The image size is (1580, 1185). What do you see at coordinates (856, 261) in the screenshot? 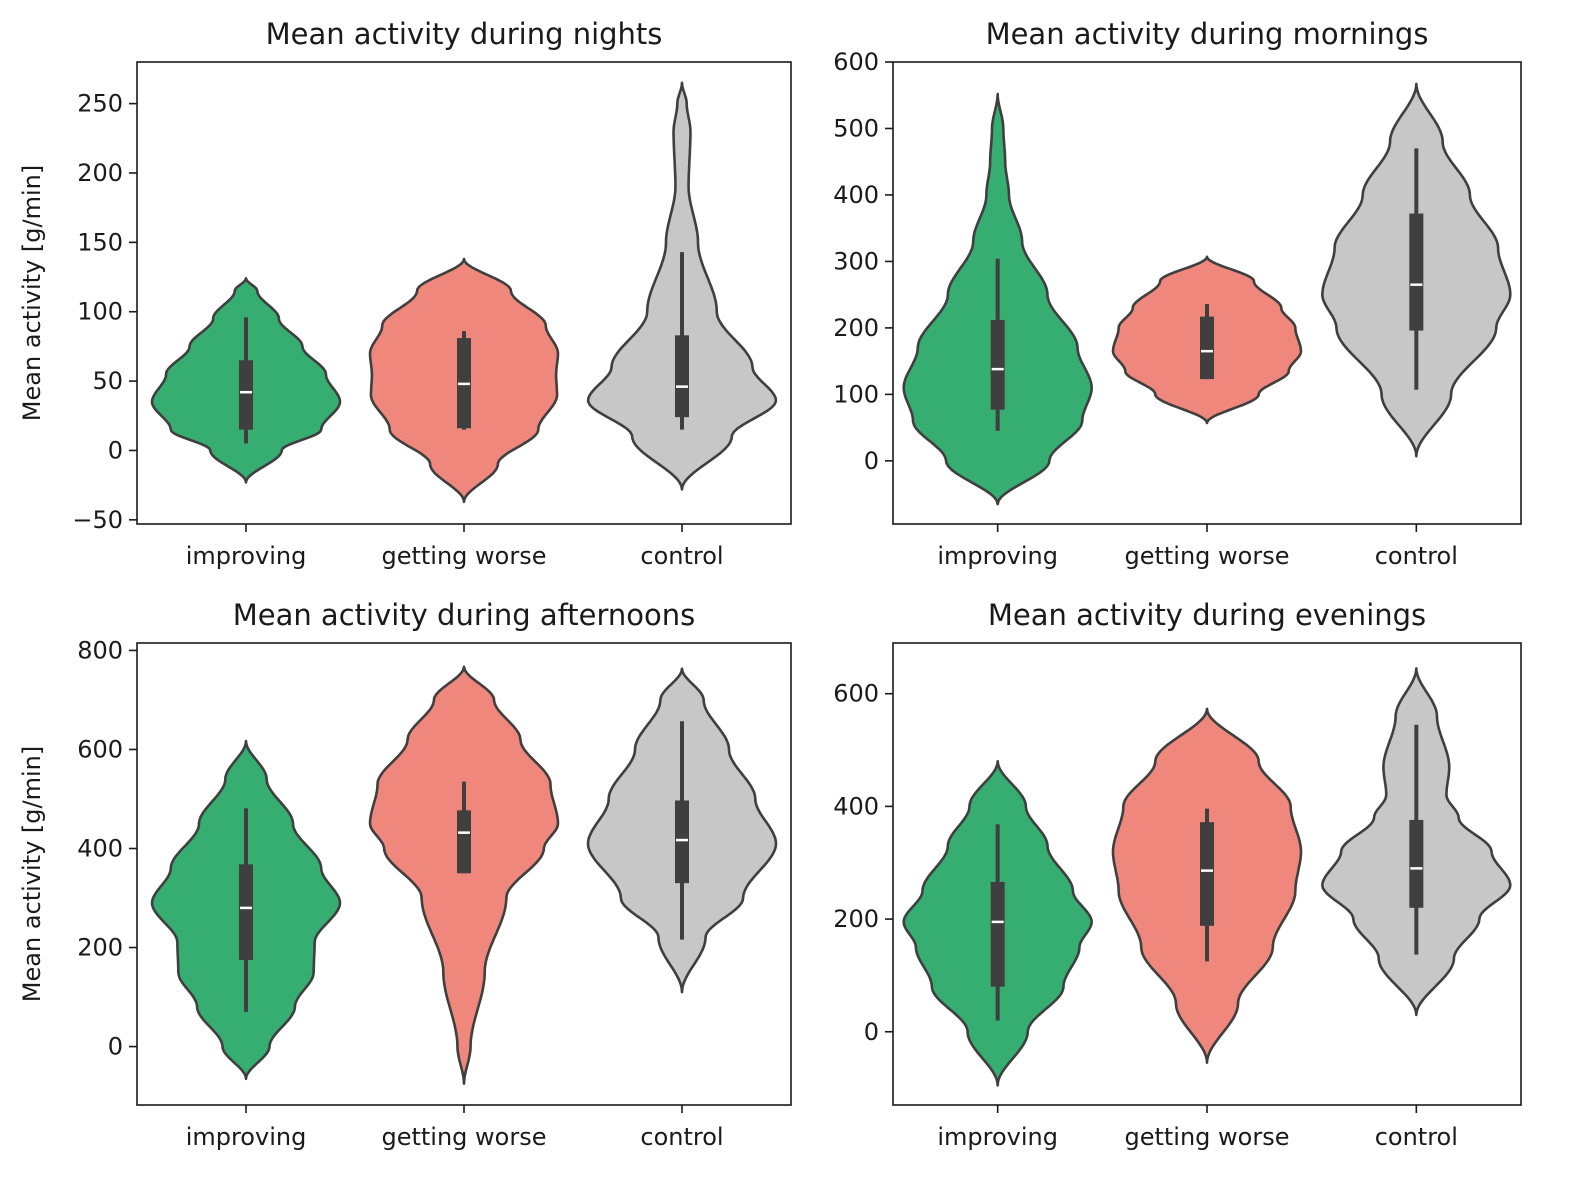
I see `y-tick-label: 300` at bounding box center [856, 261].